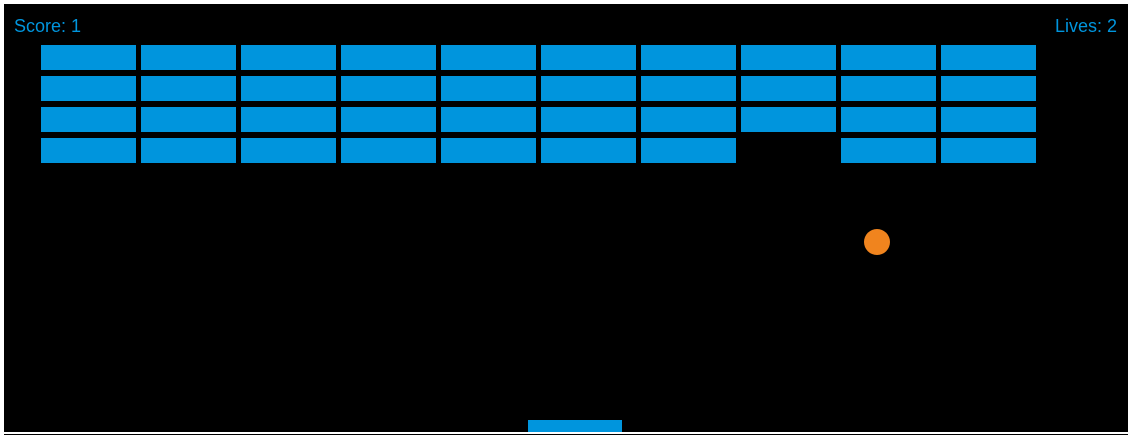 The height and width of the screenshot is (438, 1131). What do you see at coordinates (877, 242) in the screenshot?
I see `ball` at bounding box center [877, 242].